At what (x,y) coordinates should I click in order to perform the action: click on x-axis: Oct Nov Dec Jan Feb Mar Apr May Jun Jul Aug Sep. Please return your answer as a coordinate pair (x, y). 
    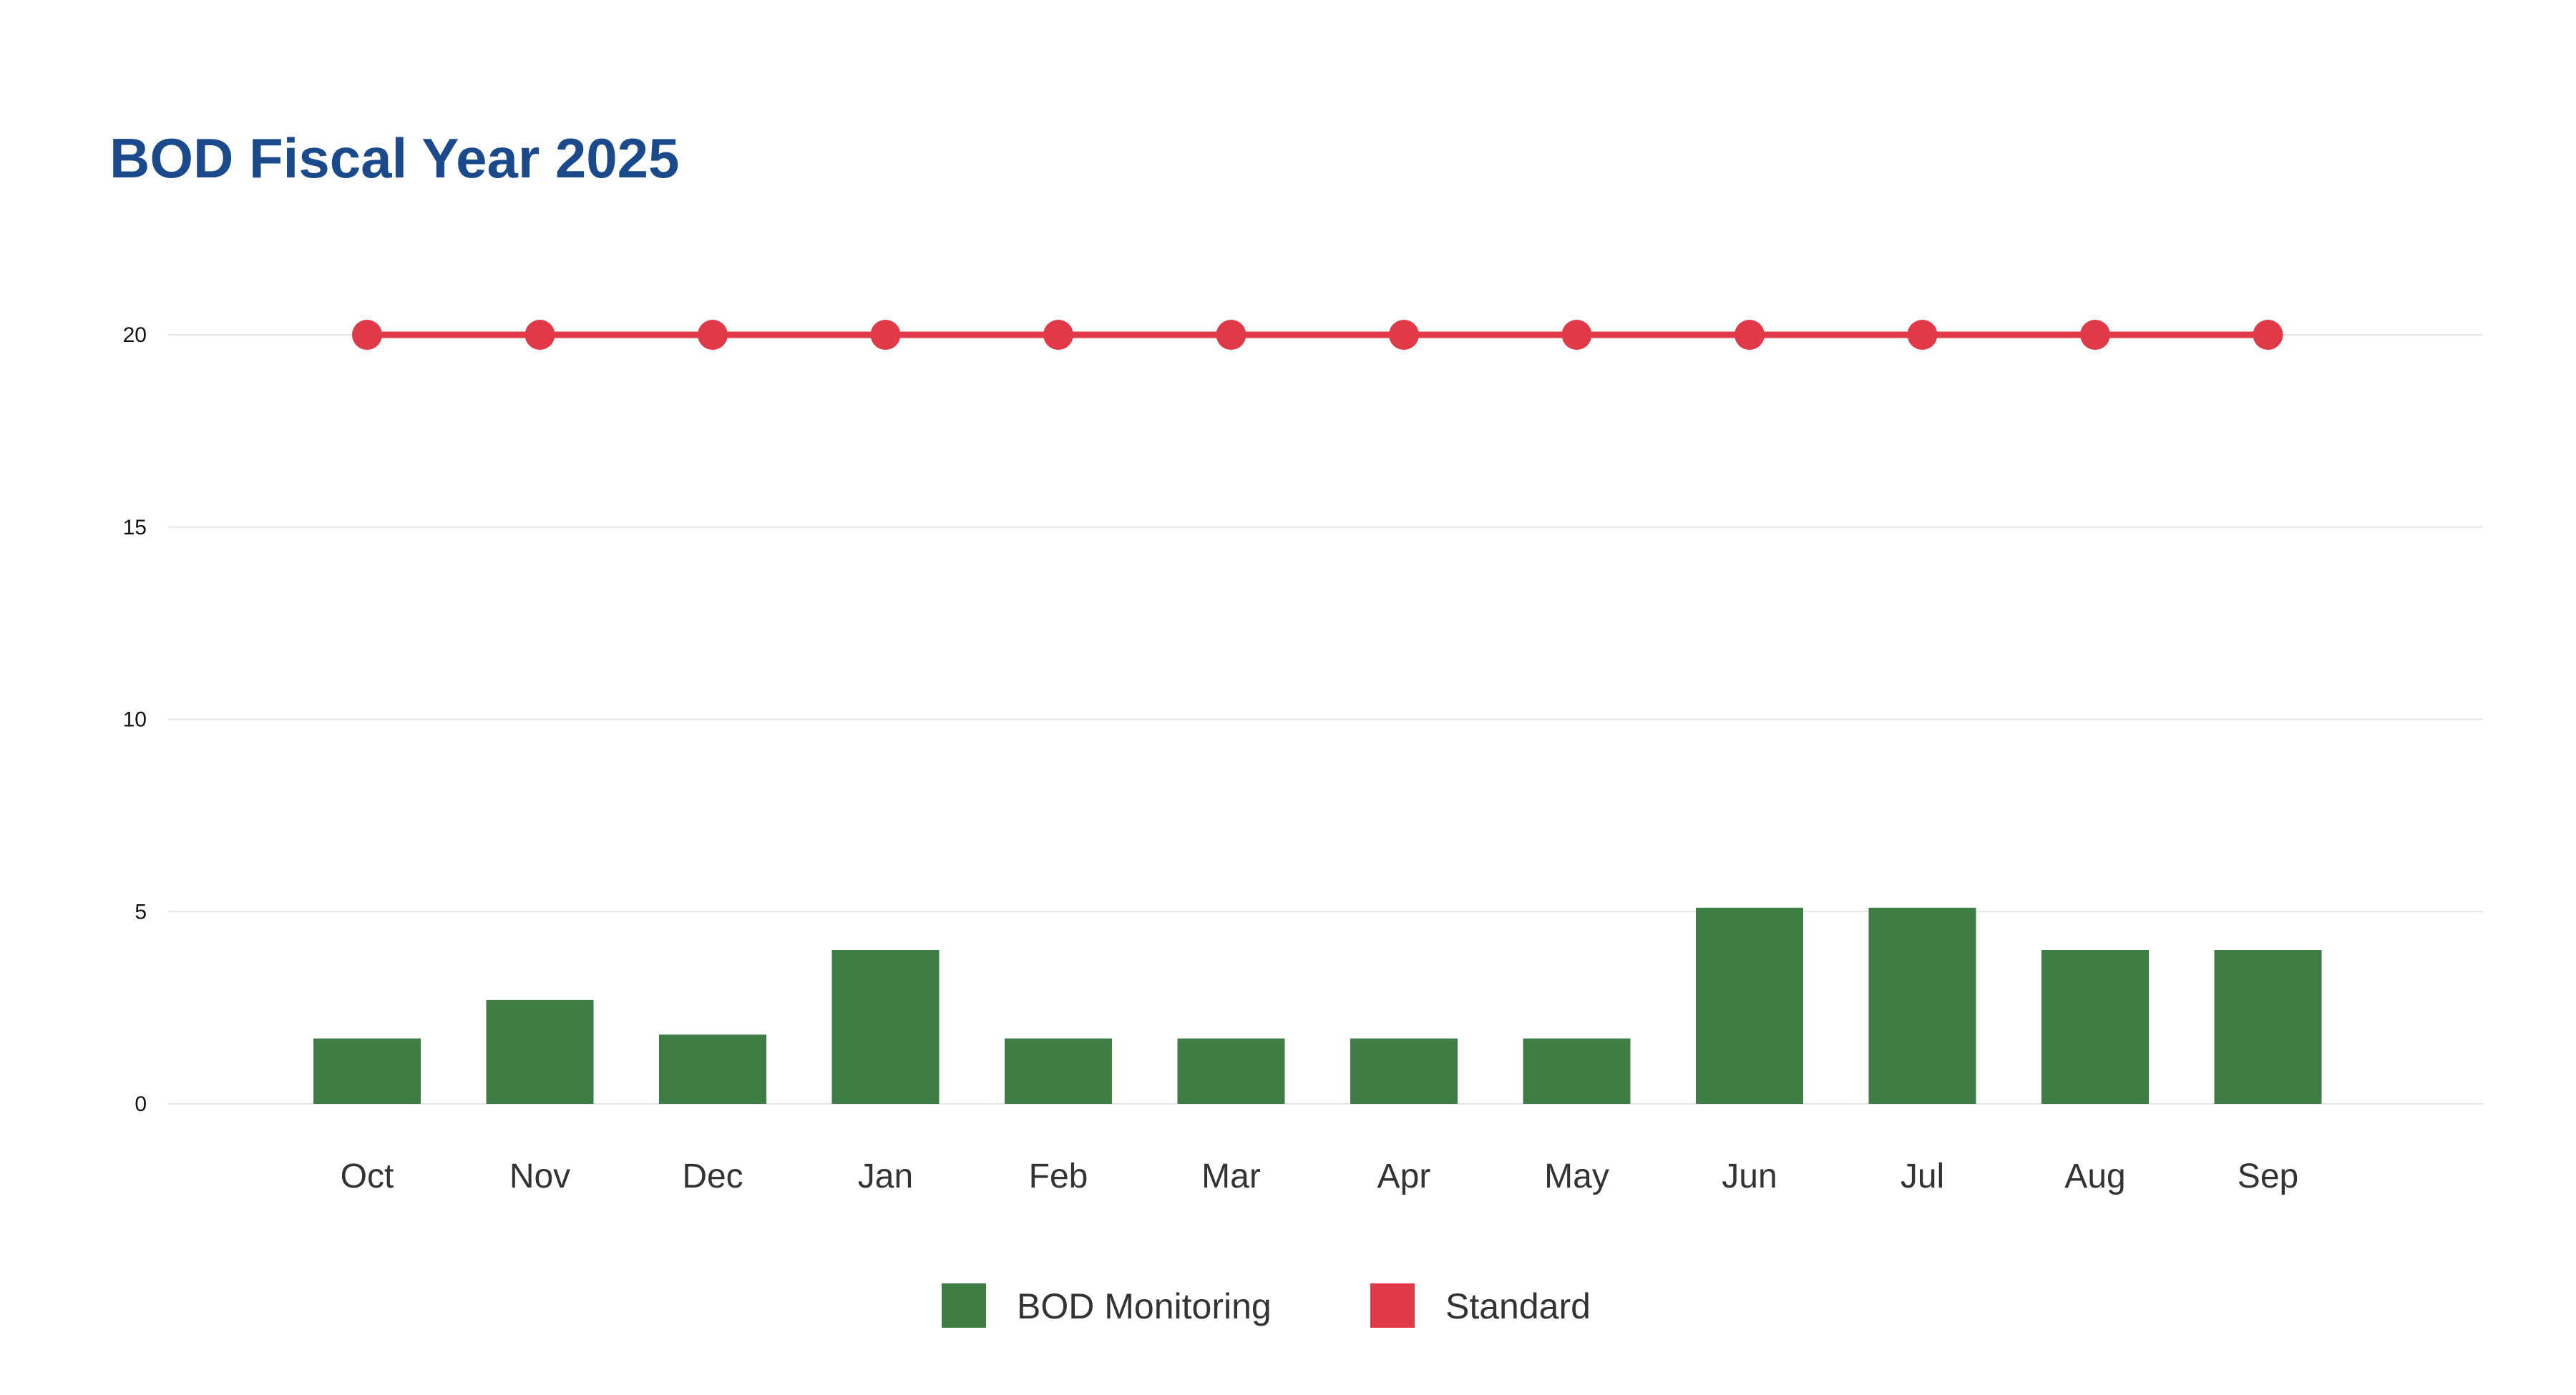
    Looking at the image, I should click on (1320, 1176).